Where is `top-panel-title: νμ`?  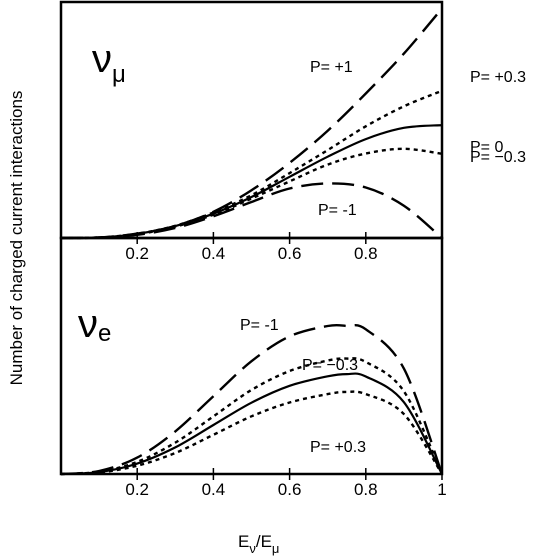 top-panel-title: νμ is located at coordinates (109, 62).